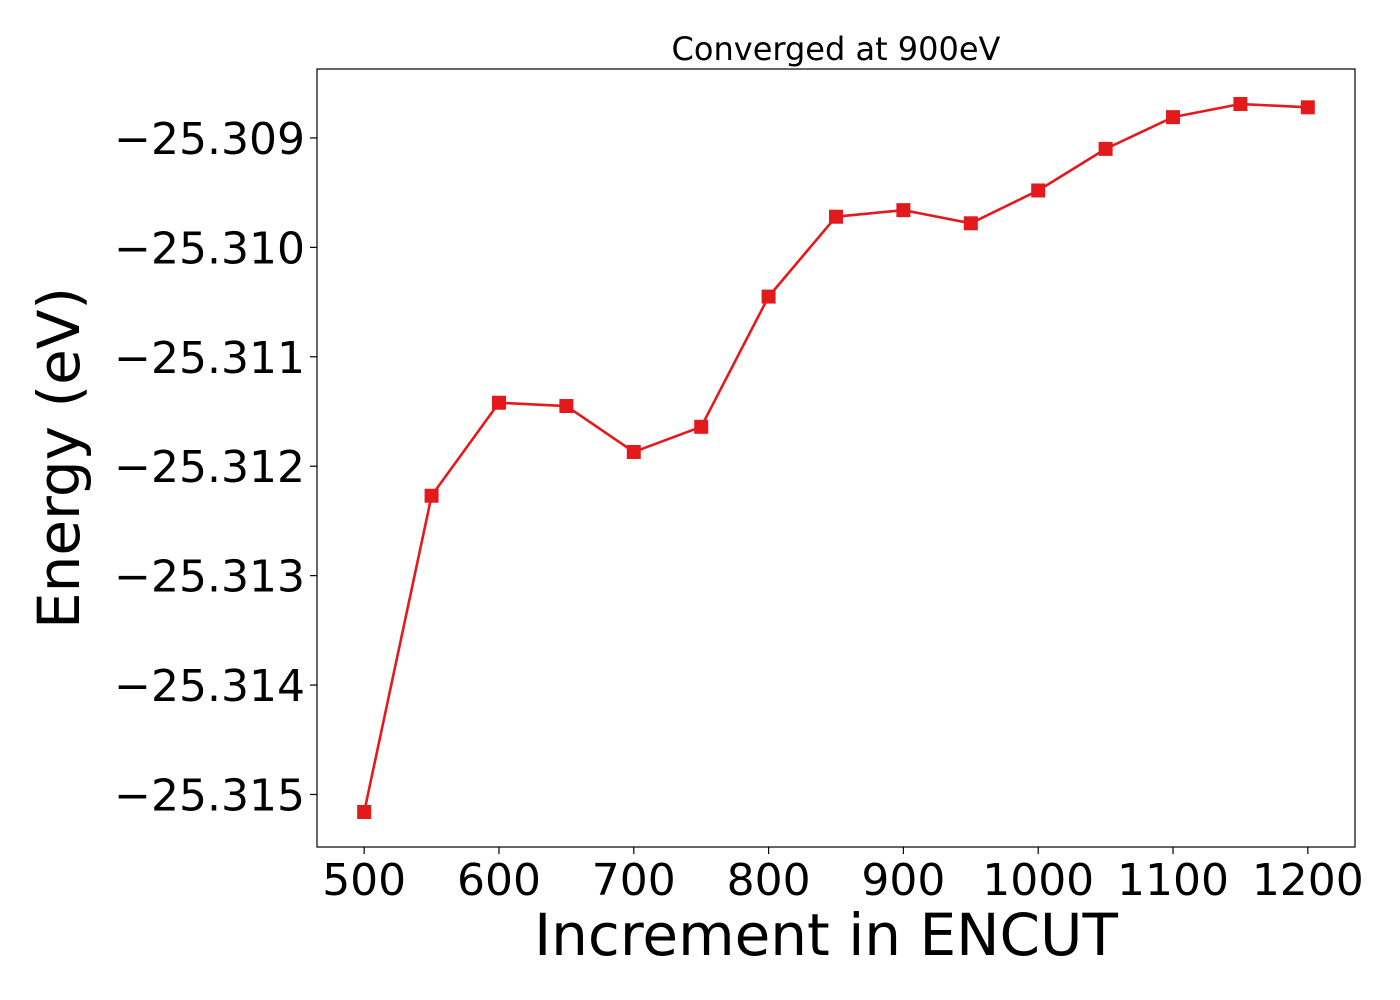  What do you see at coordinates (209, 467) in the screenshot?
I see `y-tick-label: −25.312` at bounding box center [209, 467].